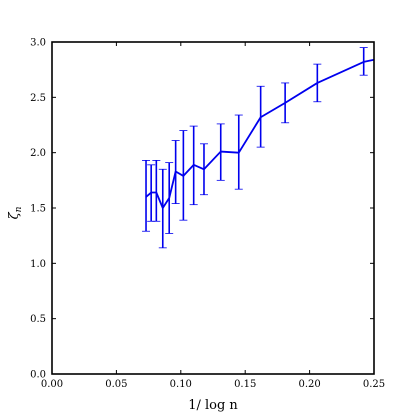 The image size is (416, 416). What do you see at coordinates (38, 264) in the screenshot?
I see `y-tick-label: 1.0` at bounding box center [38, 264].